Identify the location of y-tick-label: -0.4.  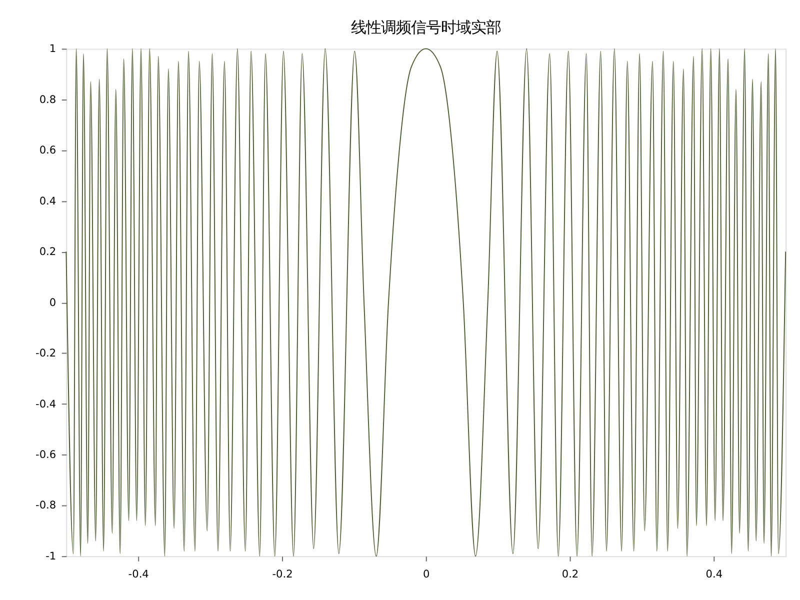
(46, 404).